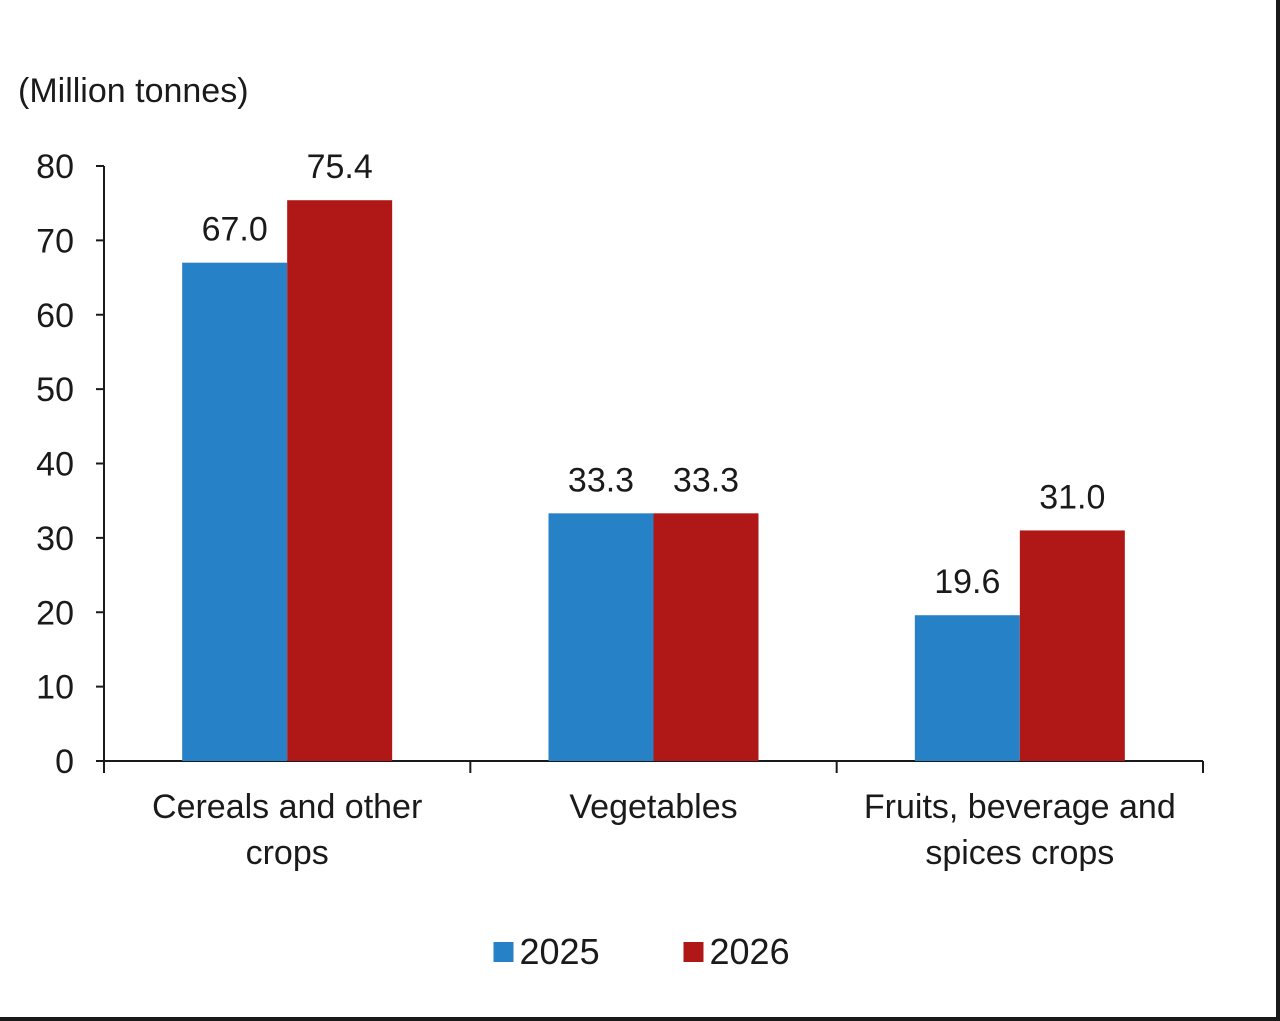 The height and width of the screenshot is (1021, 1280). Describe the element at coordinates (967, 582) in the screenshot. I see `value-label: 19.6` at that location.